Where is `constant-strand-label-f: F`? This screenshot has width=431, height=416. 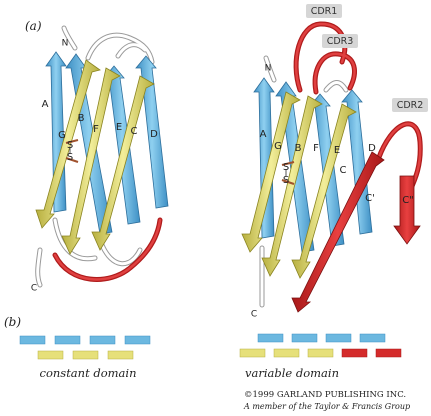 constant-strand-label-f: F is located at coordinates (96, 129).